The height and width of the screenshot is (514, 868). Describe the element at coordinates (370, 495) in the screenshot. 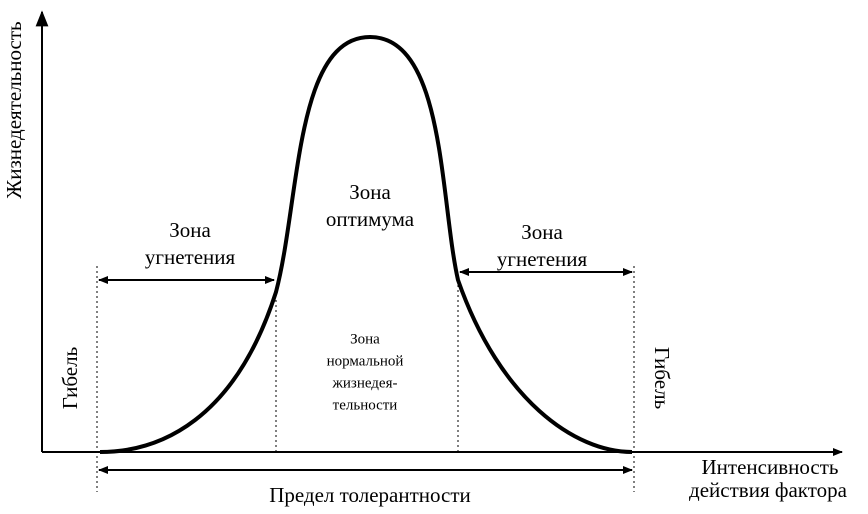

I see `tolerance-label: Предел толерантности` at that location.